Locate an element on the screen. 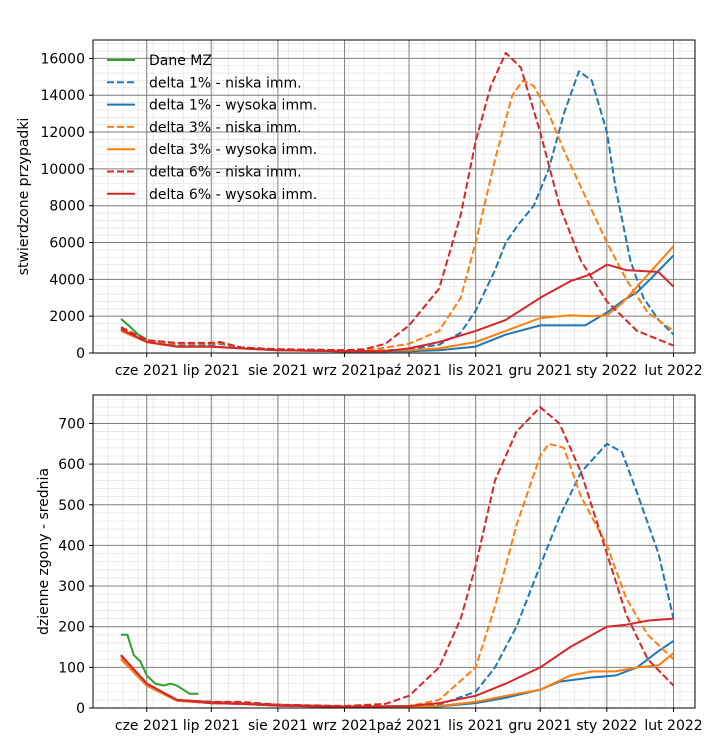 Image resolution: width=720 pixels, height=750 pixels. legend-entry: delta 6% - wysoka imm. is located at coordinates (233, 195).